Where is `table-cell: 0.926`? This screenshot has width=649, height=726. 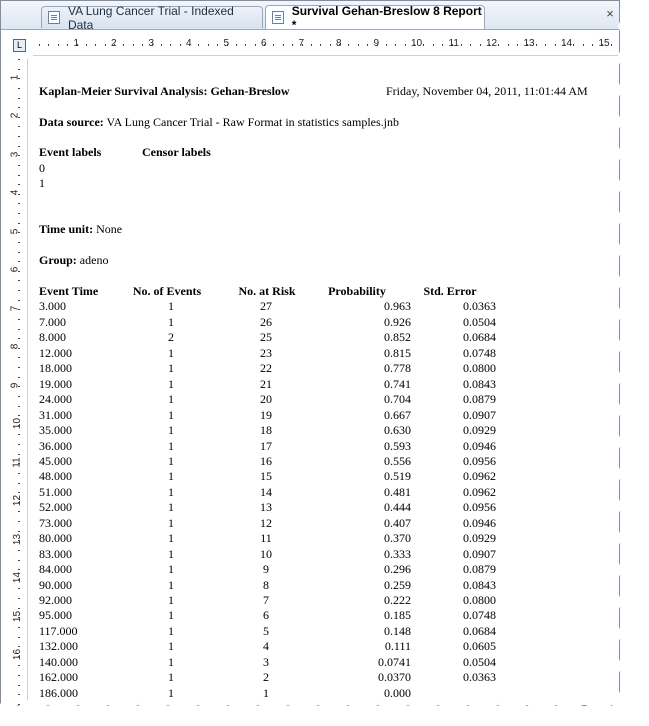 table-cell: 0.926 is located at coordinates (397, 321).